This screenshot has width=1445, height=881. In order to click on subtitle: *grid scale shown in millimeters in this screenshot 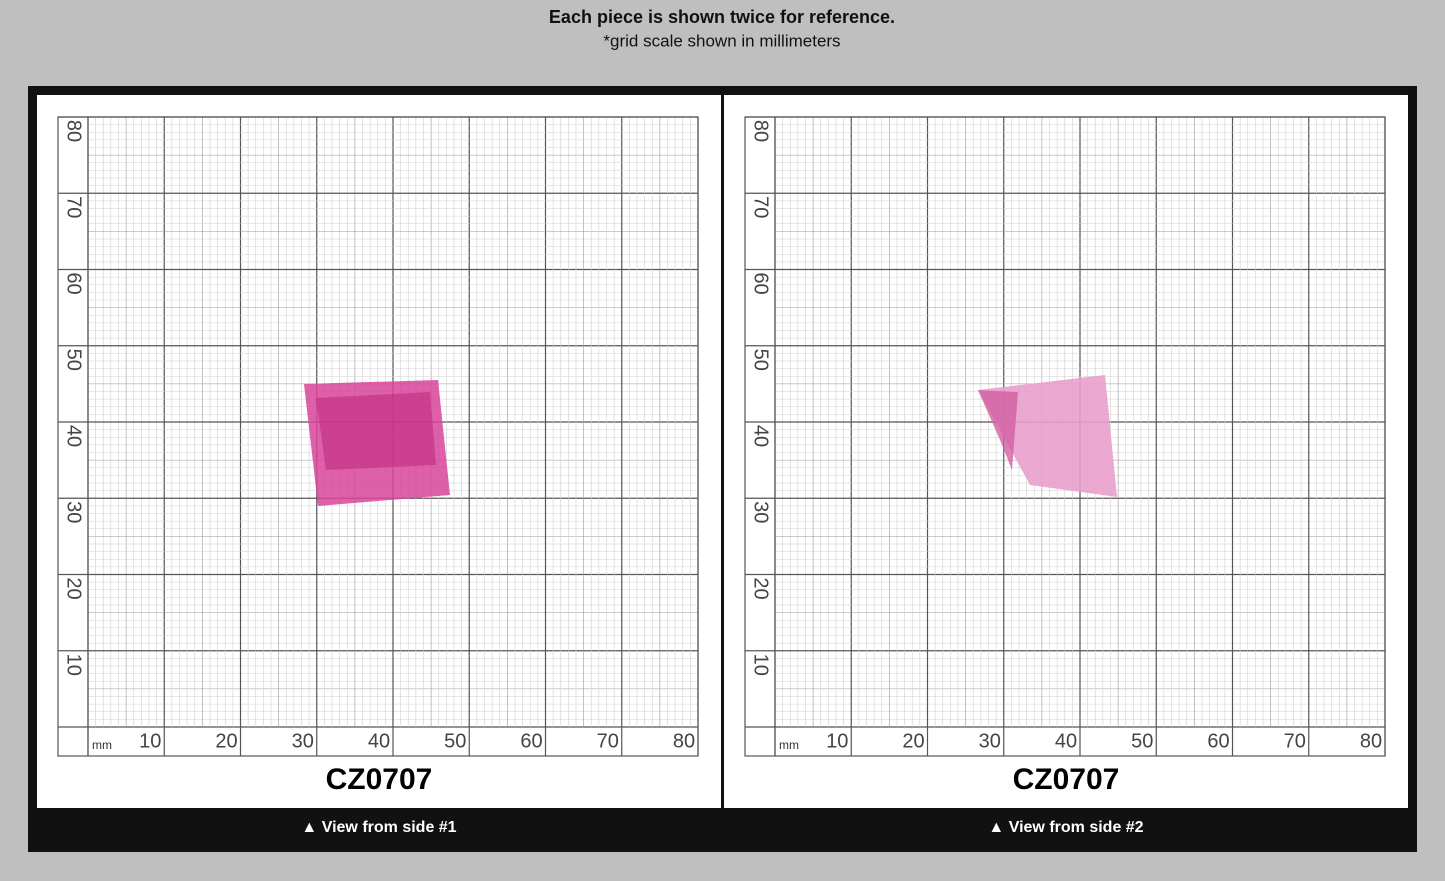, I will do `click(721, 40)`.